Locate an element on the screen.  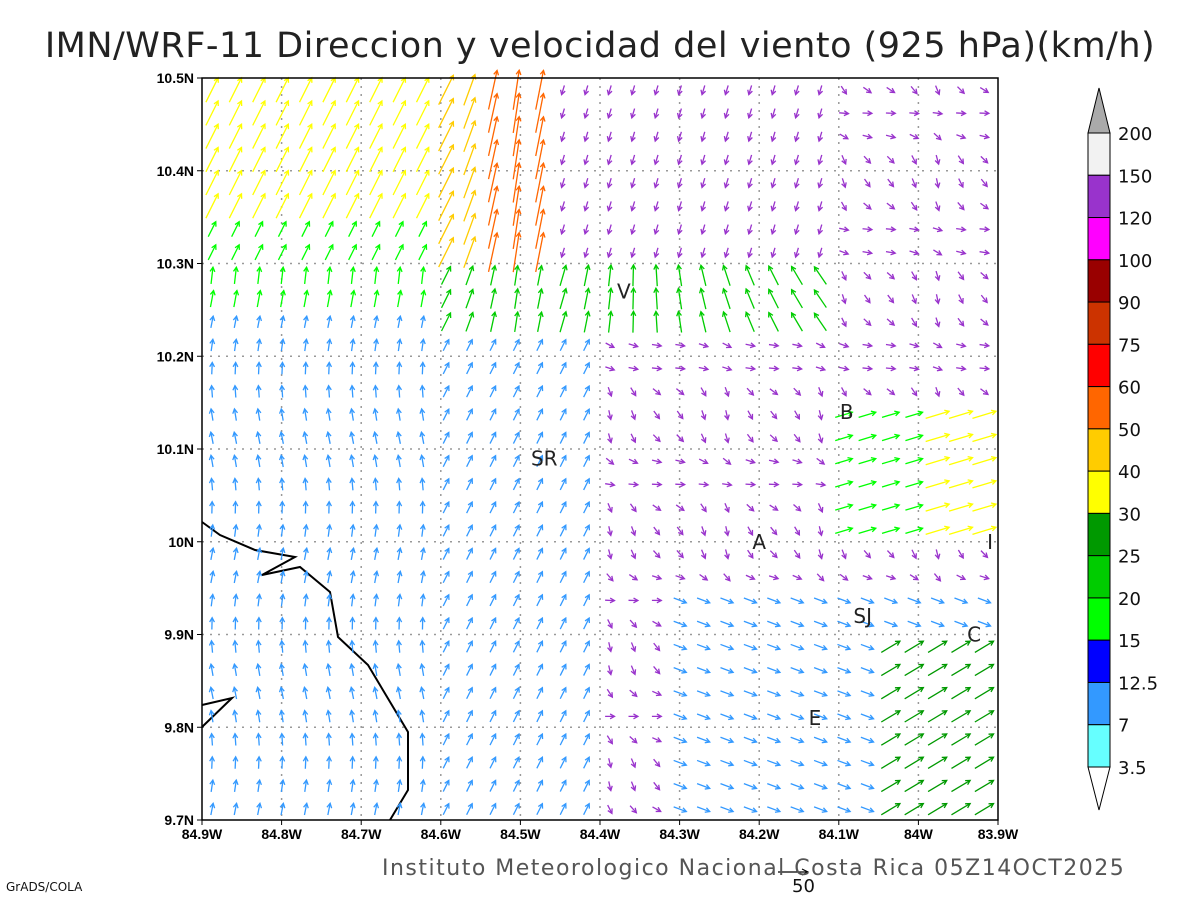
colorbar-box is located at coordinates (1099, 450).